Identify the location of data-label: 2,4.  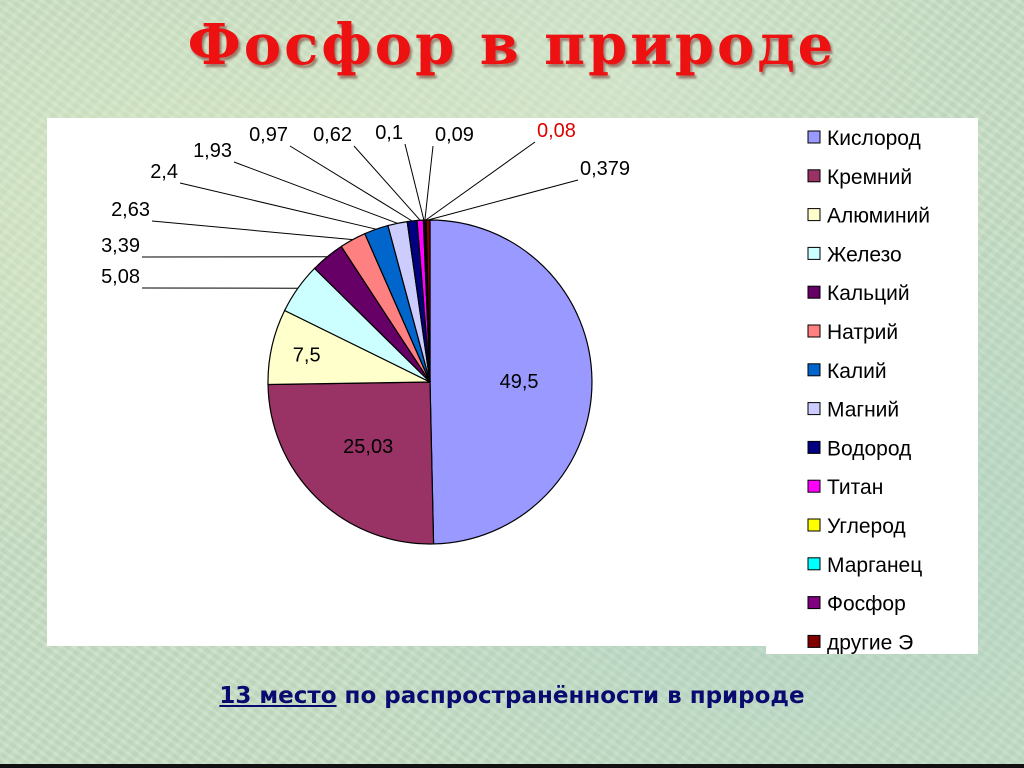
(164, 172).